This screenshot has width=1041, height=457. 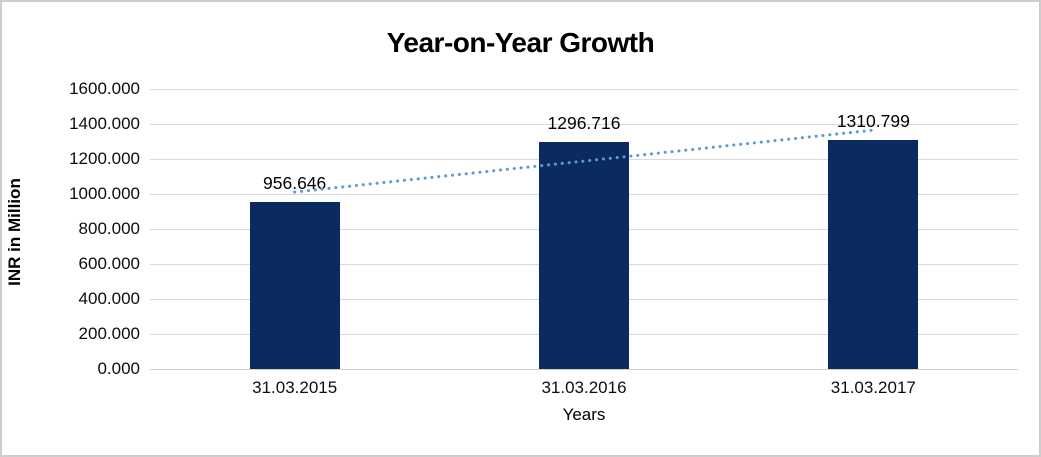 What do you see at coordinates (873, 387) in the screenshot?
I see `x-tick-label: 31.03.2017` at bounding box center [873, 387].